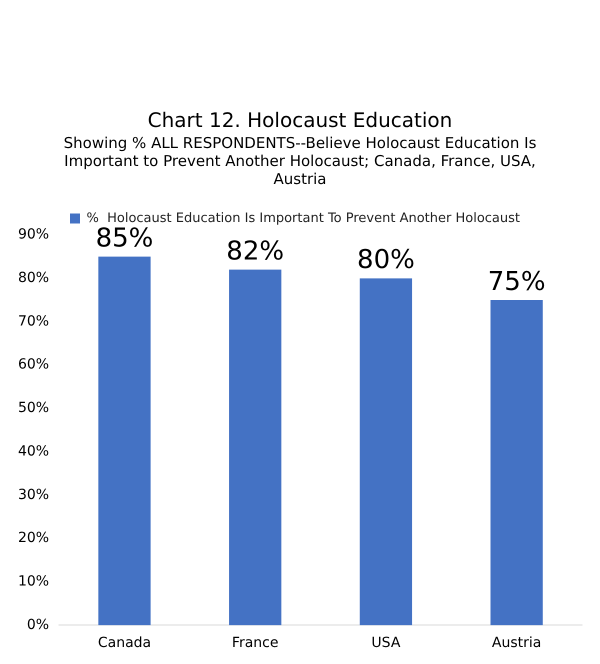 Image resolution: width=600 pixels, height=664 pixels. I want to click on y-tick-label: 0%, so click(38, 624).